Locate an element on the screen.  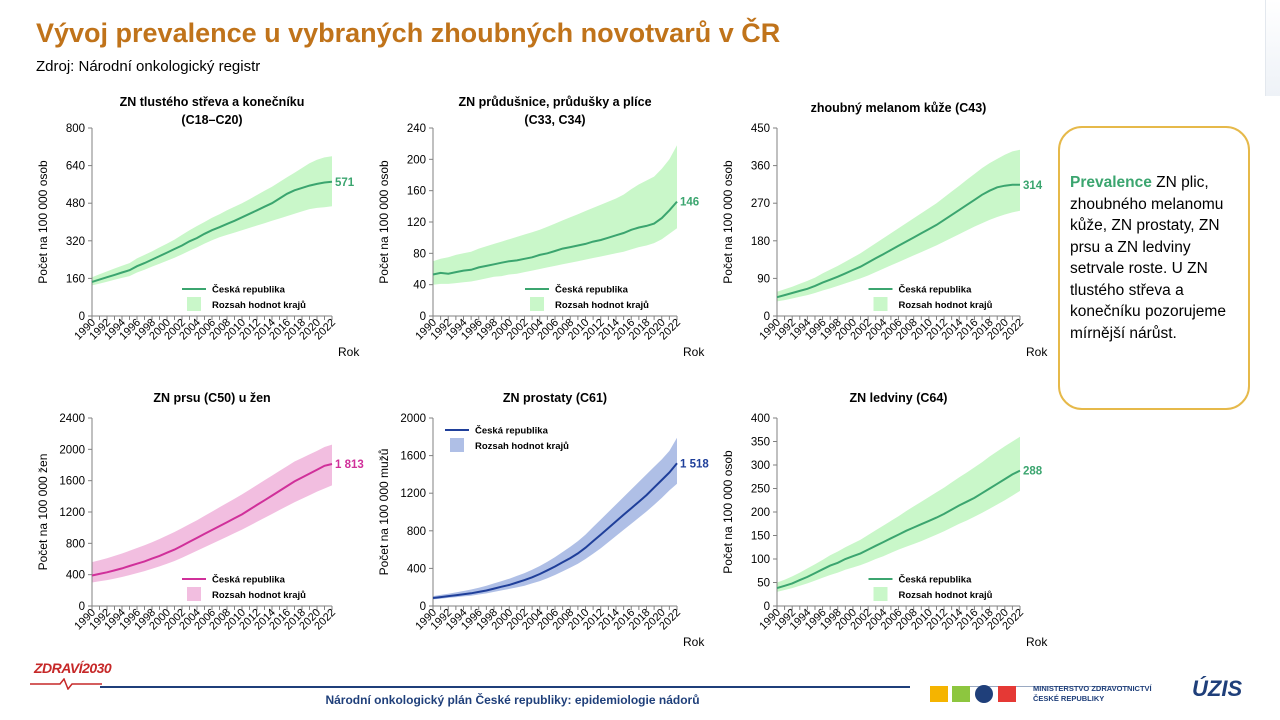
ministry-line1: MINISTERSTVO ZDRAVOTNICTVÍ is located at coordinates (1092, 688).